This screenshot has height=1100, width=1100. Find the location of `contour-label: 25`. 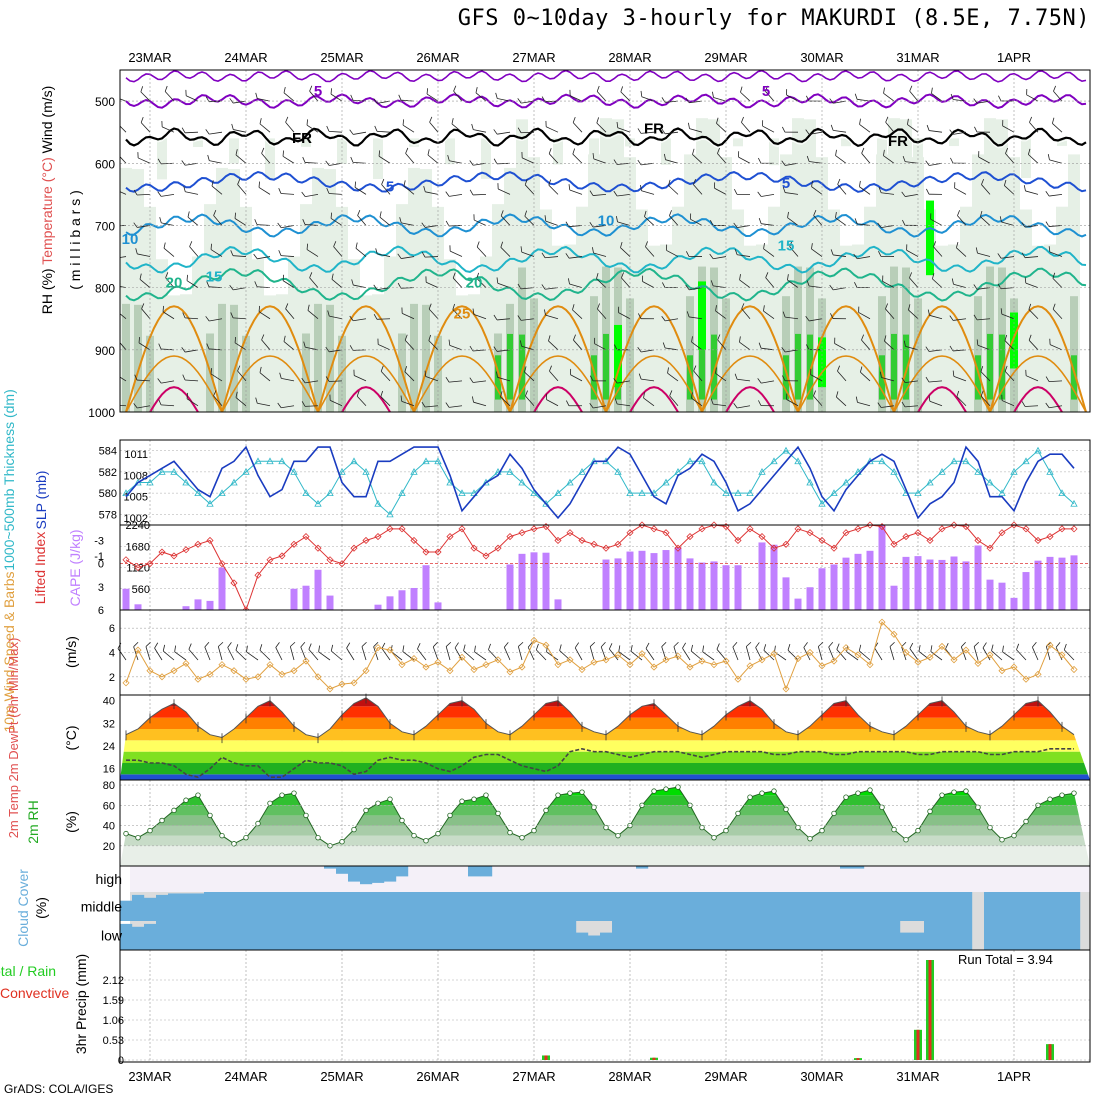

contour-label: 25 is located at coordinates (462, 314).